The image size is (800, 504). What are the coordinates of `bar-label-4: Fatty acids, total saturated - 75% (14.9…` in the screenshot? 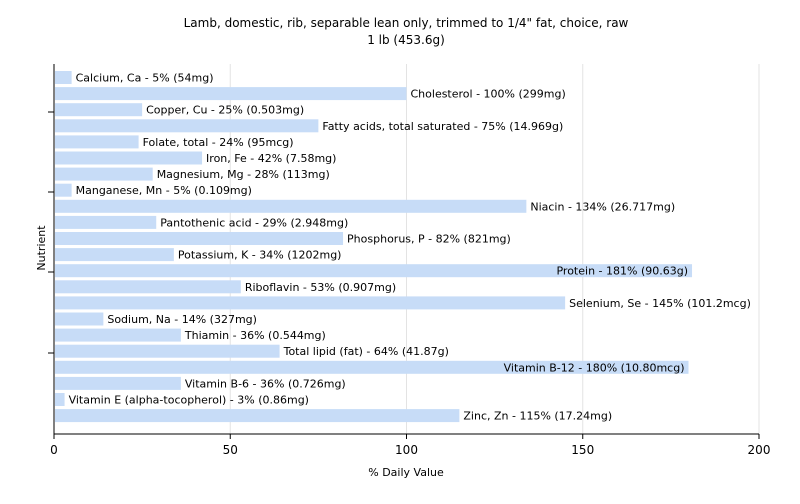 It's located at (442, 126).